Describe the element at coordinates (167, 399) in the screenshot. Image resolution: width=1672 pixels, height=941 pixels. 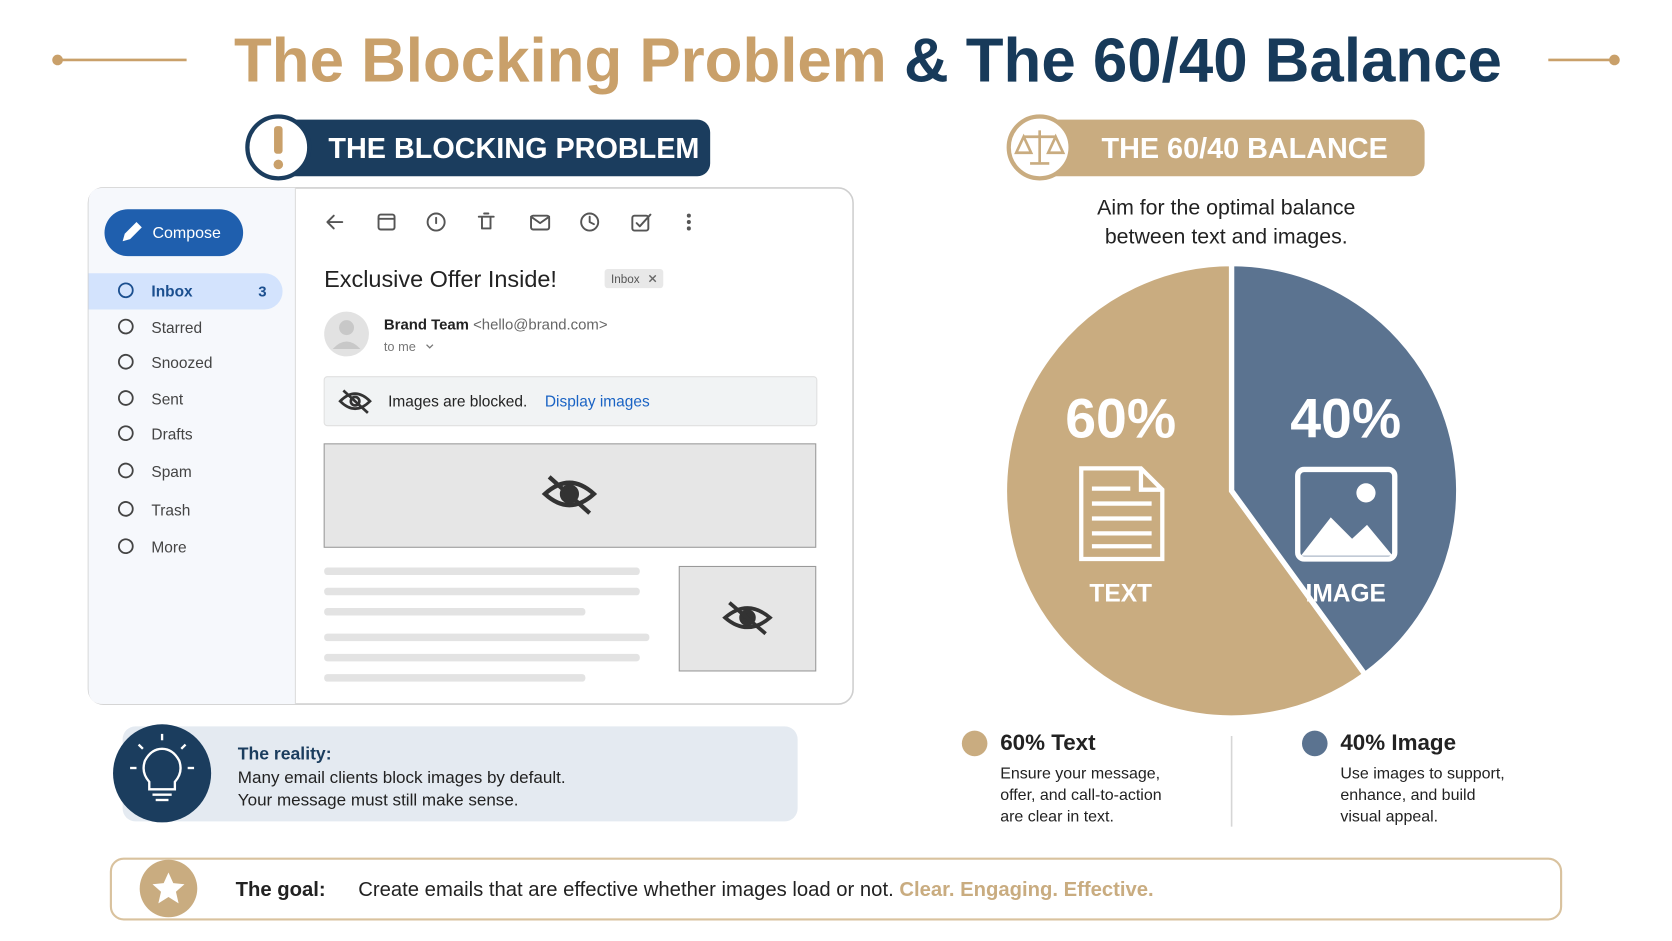
I see `nav-label: Sent` at that location.